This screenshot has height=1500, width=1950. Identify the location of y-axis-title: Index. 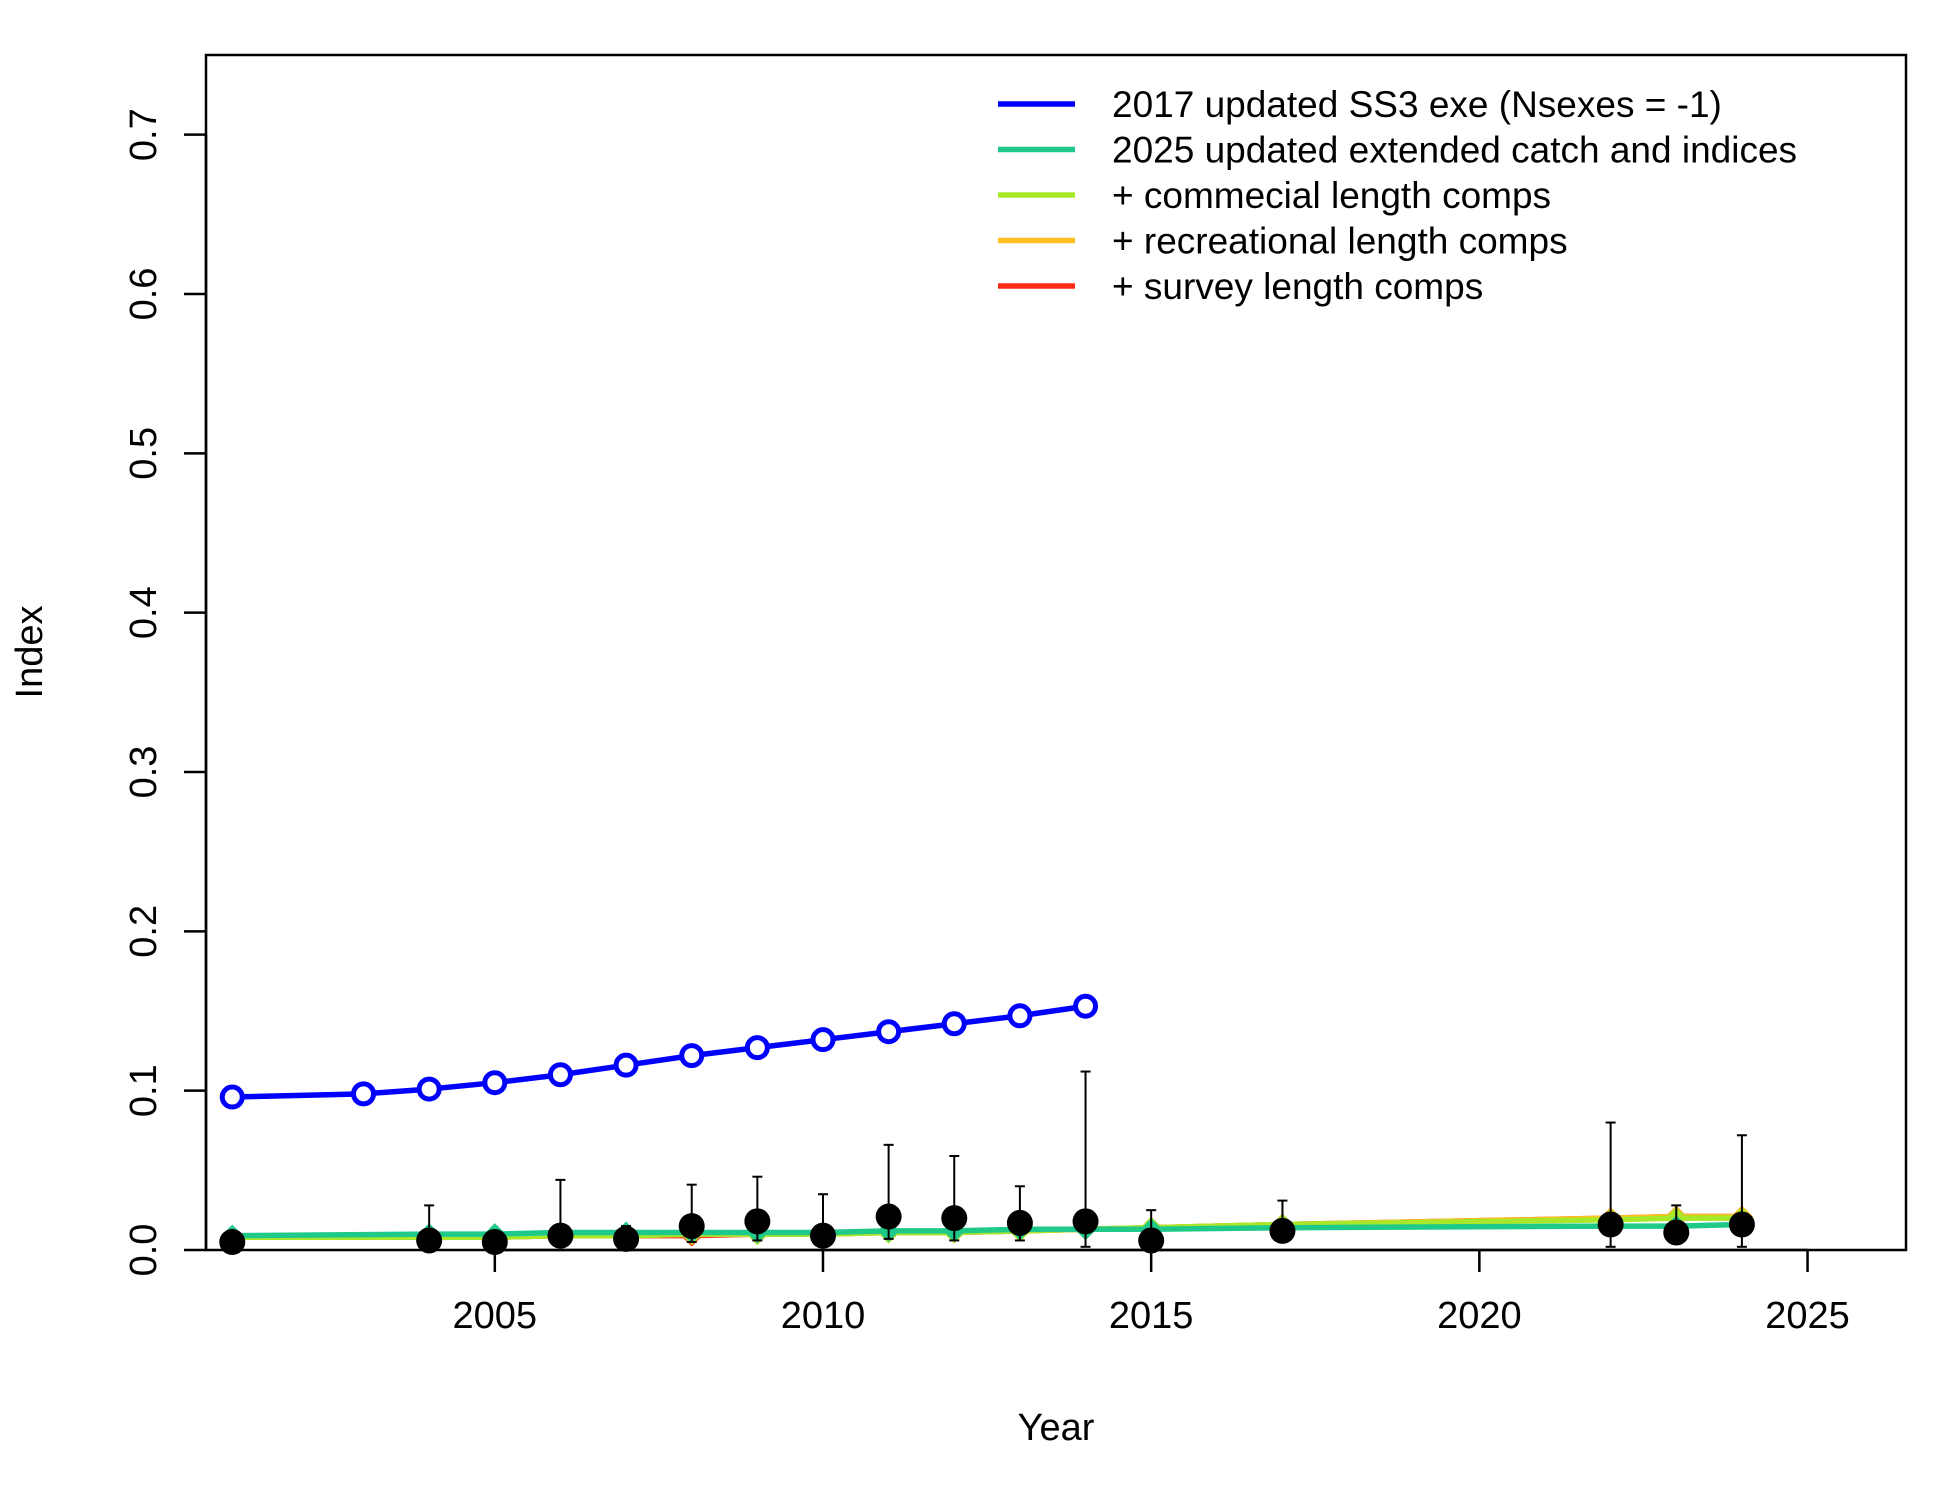
(30, 652).